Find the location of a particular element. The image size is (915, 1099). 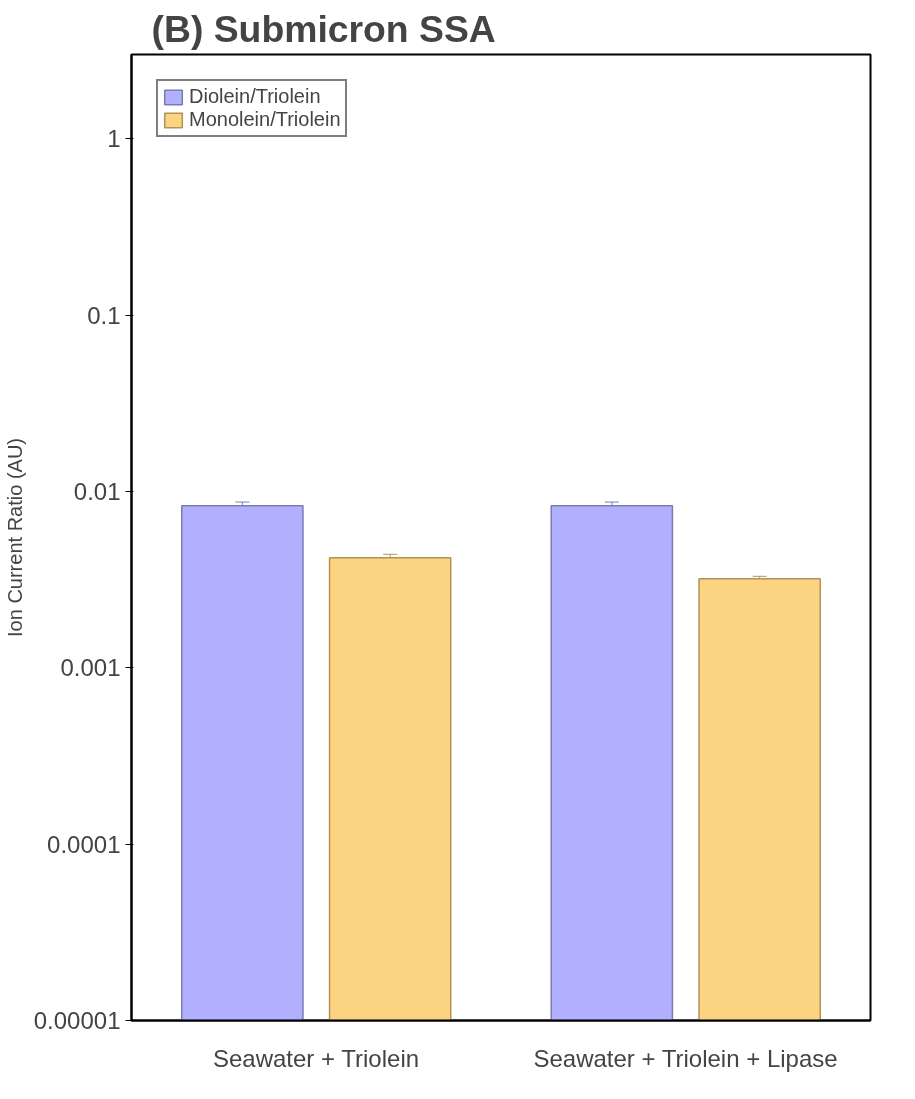

x-tick-label: Seawater + Triolein is located at coordinates (316, 1058).